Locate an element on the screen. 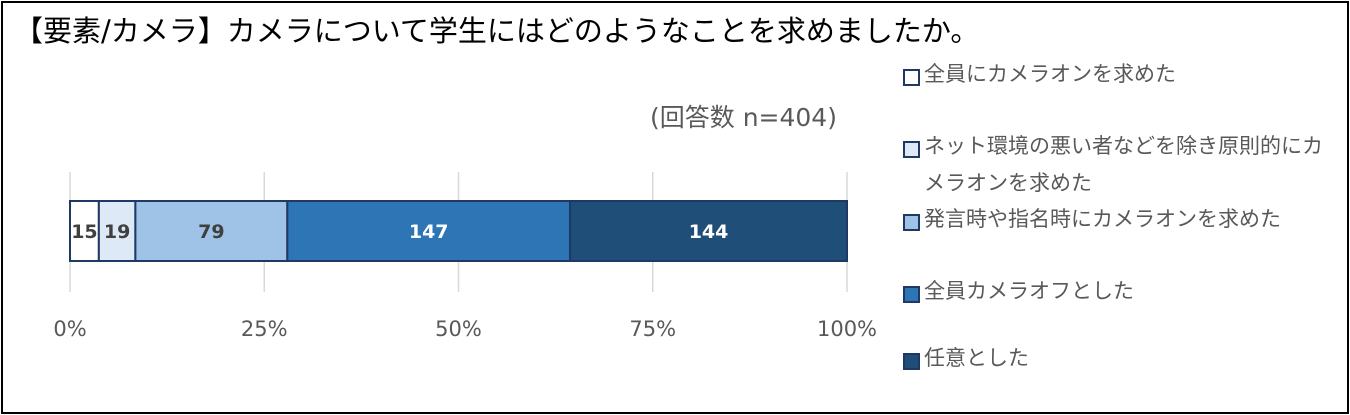  legend-label: 全員にカメラオンを求めた is located at coordinates (1050, 74).